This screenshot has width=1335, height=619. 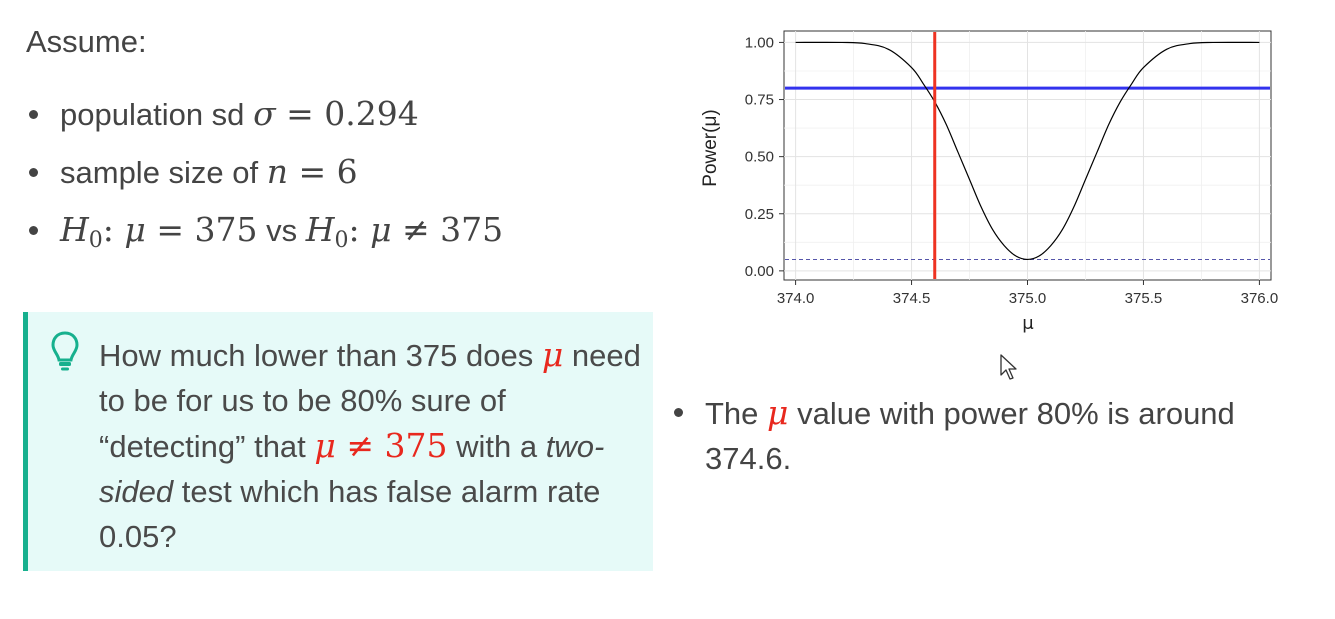 I want to click on vs-label: vs, so click(x=281, y=230).